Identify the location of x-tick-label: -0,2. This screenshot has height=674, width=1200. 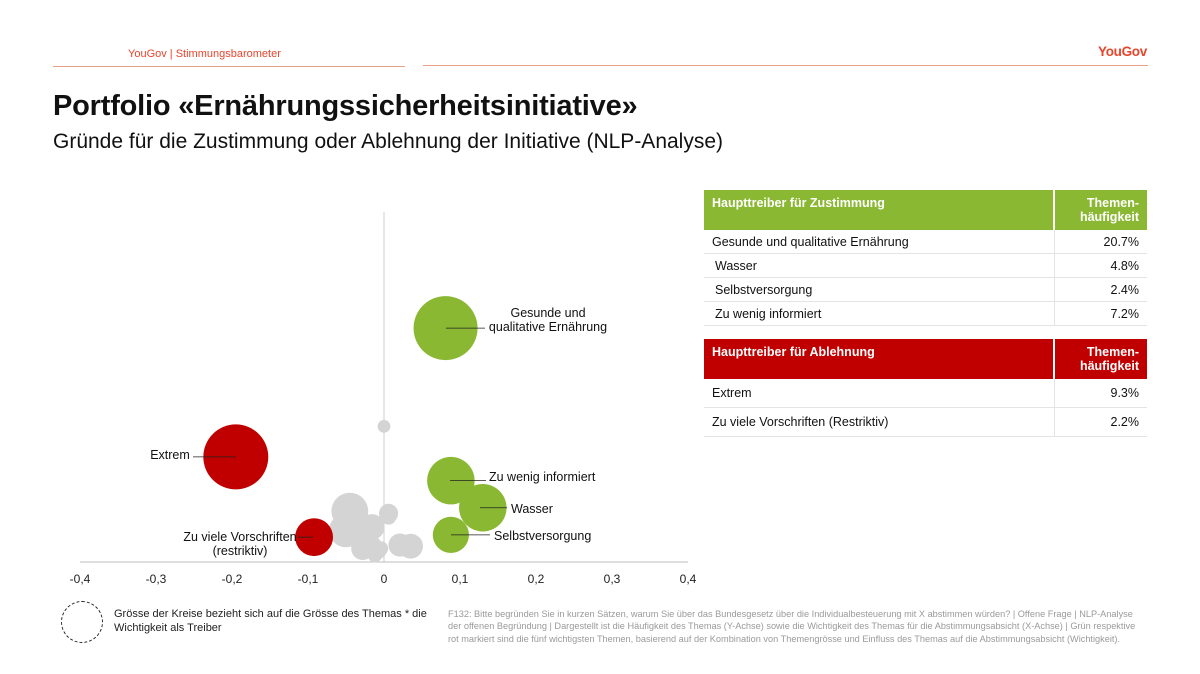
(232, 579).